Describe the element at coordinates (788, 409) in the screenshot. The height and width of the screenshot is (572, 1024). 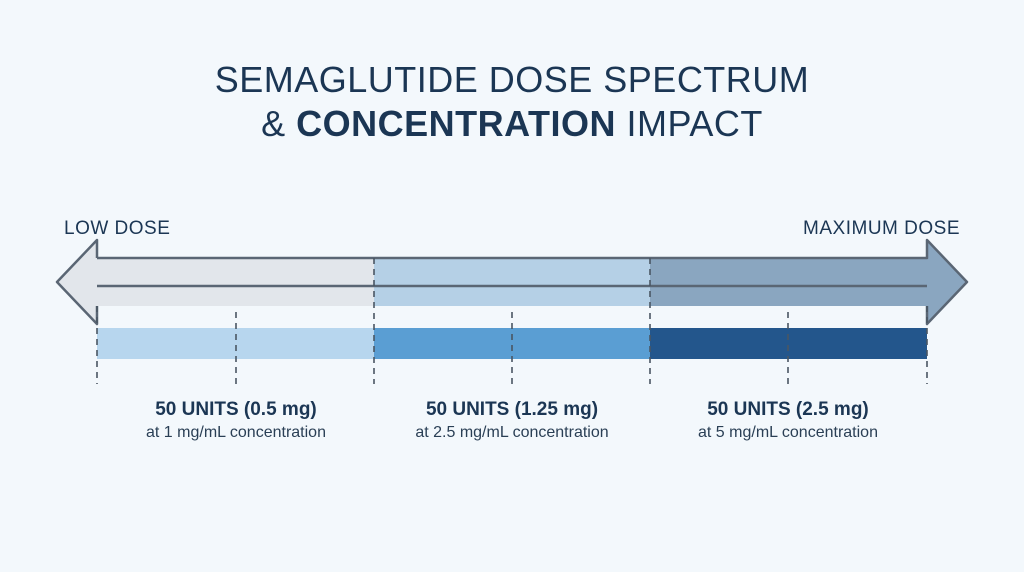
I see `segment-dose: 50 UNITS (2.5 mg)` at that location.